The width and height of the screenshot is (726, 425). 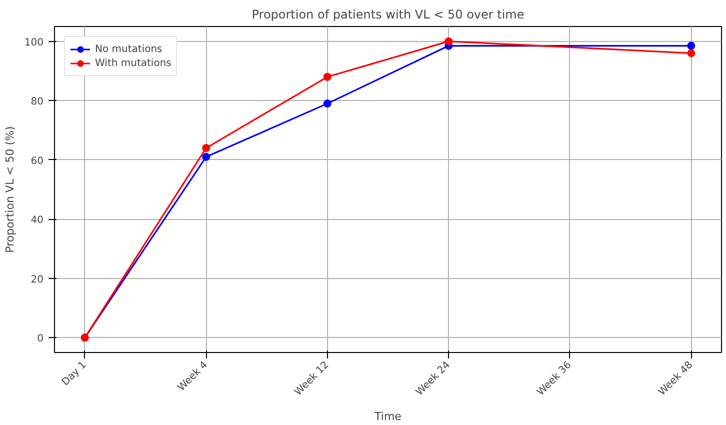 I want to click on chart-title: Proportion of patients with VL < 50 over time, so click(x=388, y=15).